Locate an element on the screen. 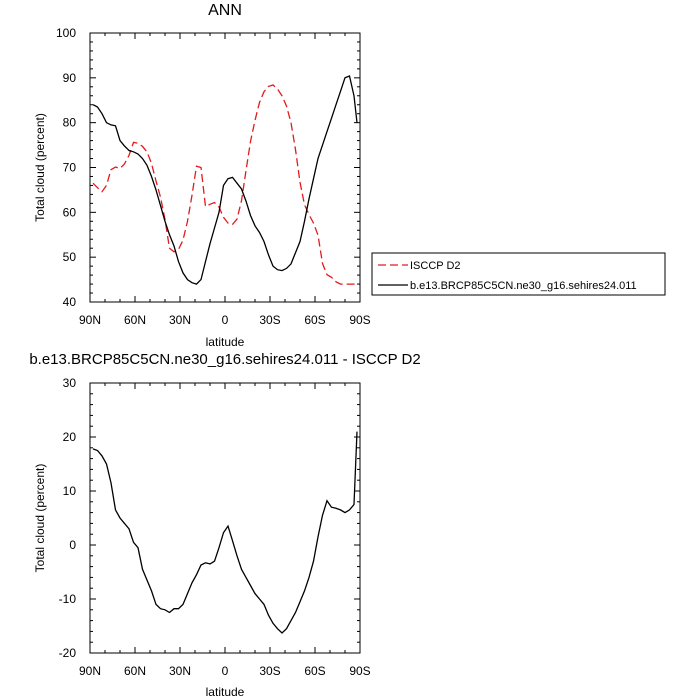  y-tick-label: 20 is located at coordinates (70, 437).